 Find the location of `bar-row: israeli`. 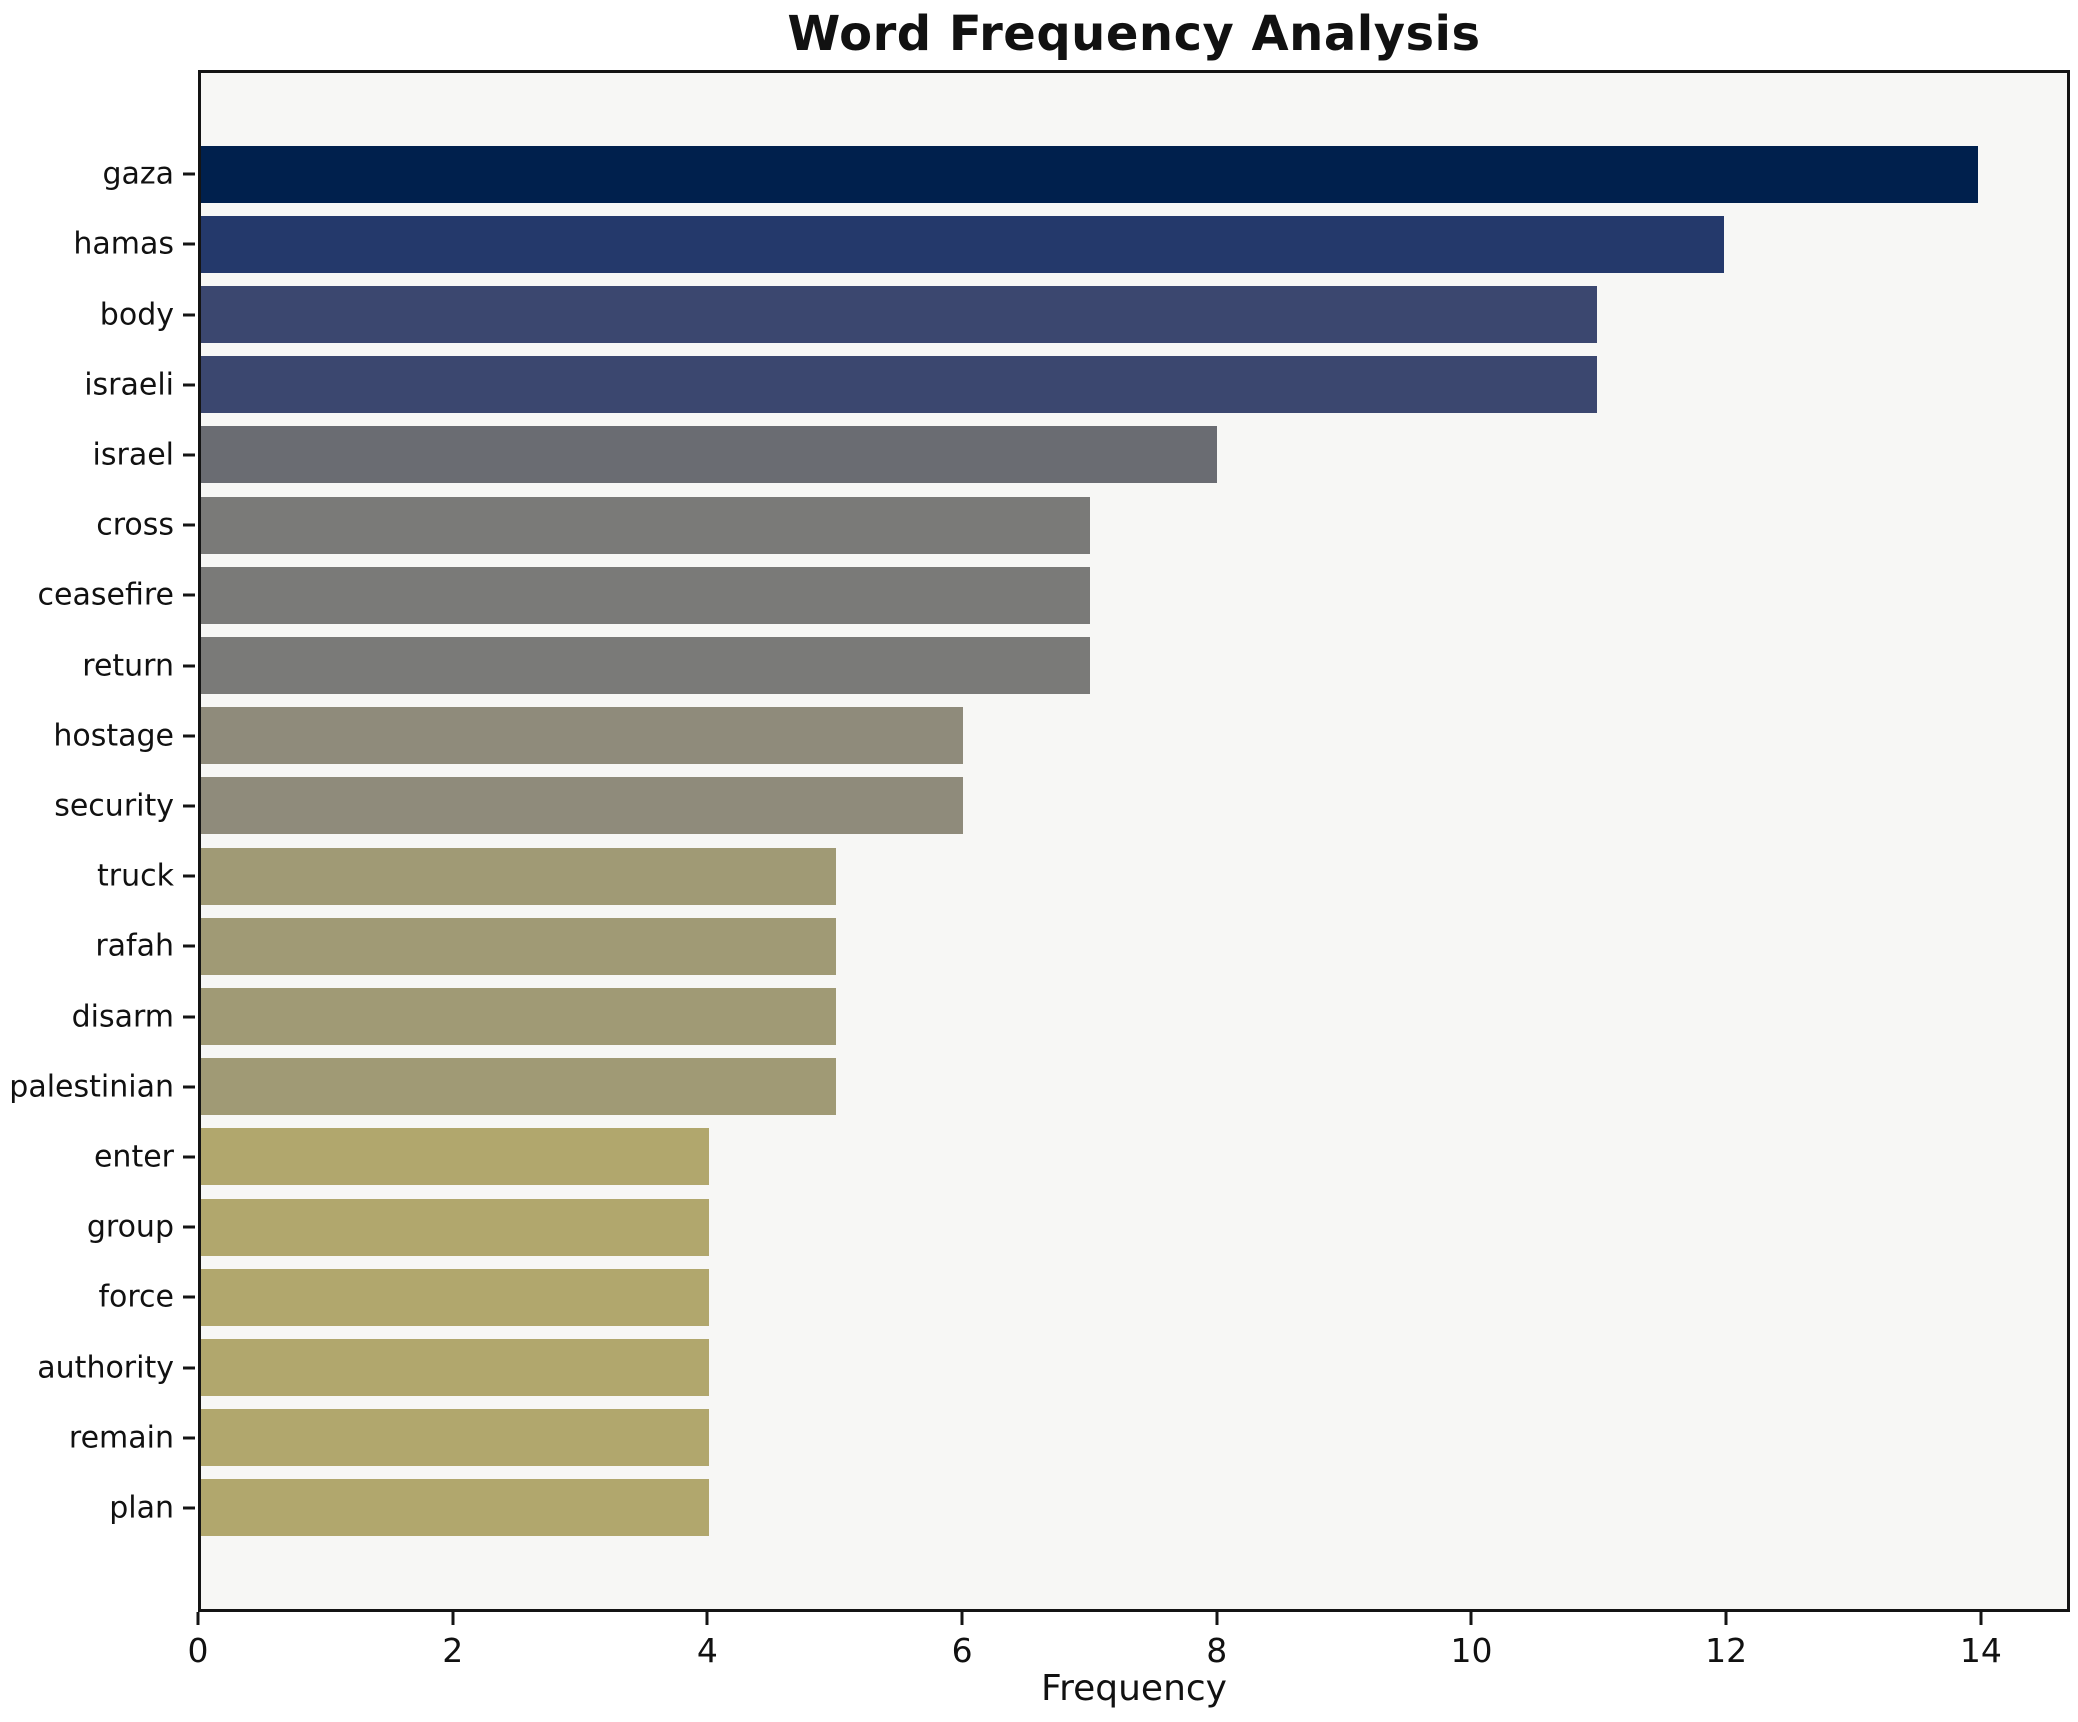

bar-row: israeli is located at coordinates (1075, 385).